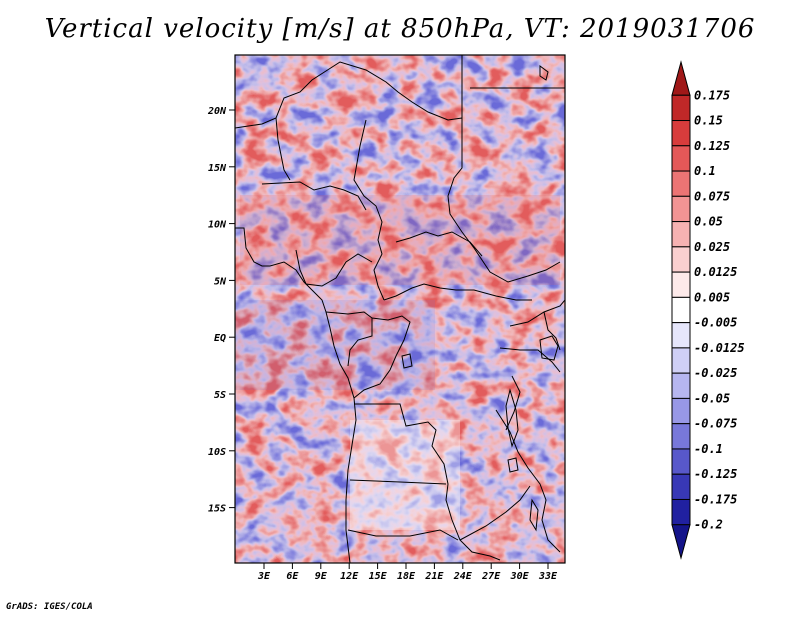 The image size is (800, 618). What do you see at coordinates (220, 281) in the screenshot?
I see `lat-tick-label: 5N` at bounding box center [220, 281].